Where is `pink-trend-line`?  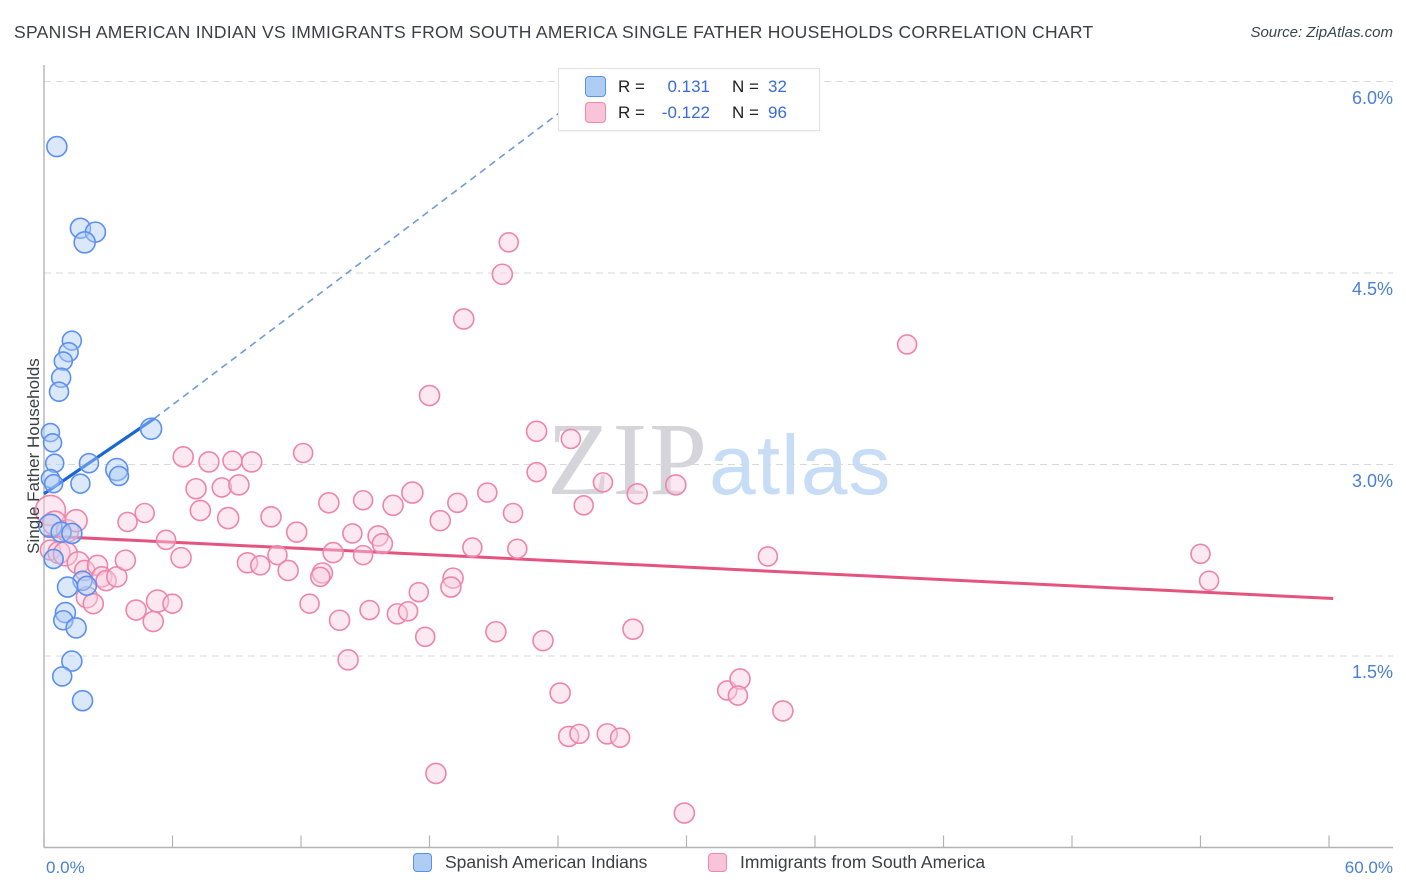
pink-trend-line is located at coordinates (688, 567).